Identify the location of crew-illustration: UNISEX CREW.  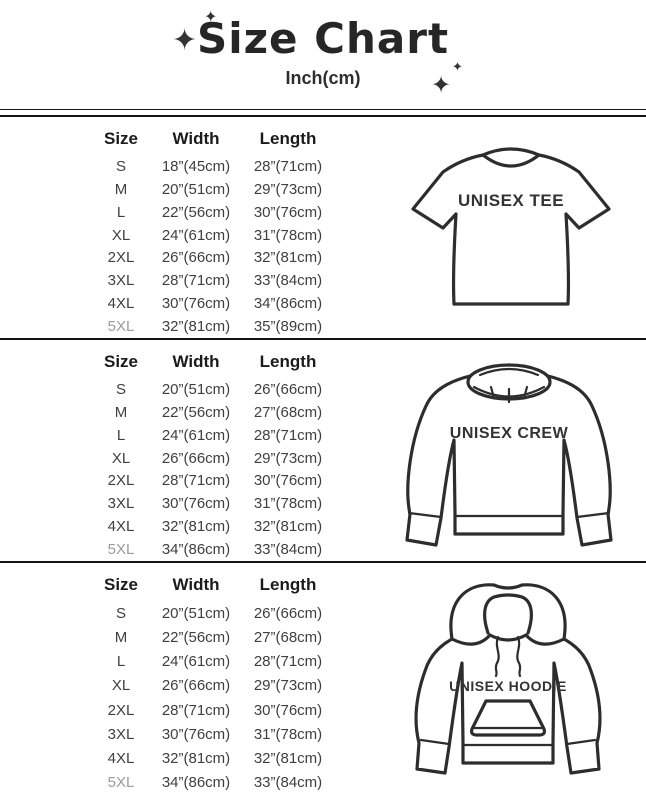
(509, 459).